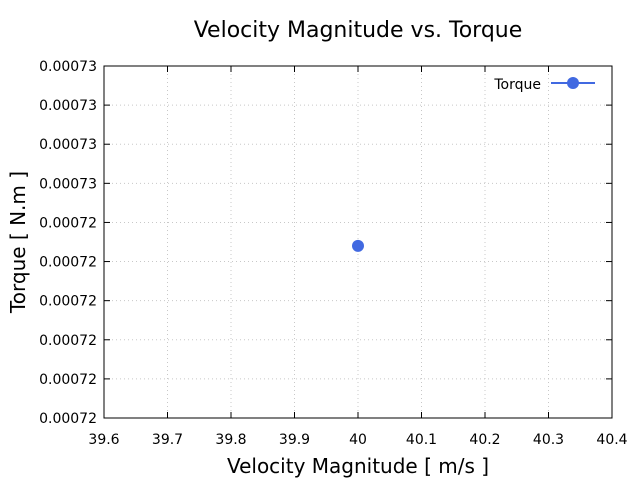  I want to click on chart-title: Velocity Magnitude vs. Torque, so click(358, 30).